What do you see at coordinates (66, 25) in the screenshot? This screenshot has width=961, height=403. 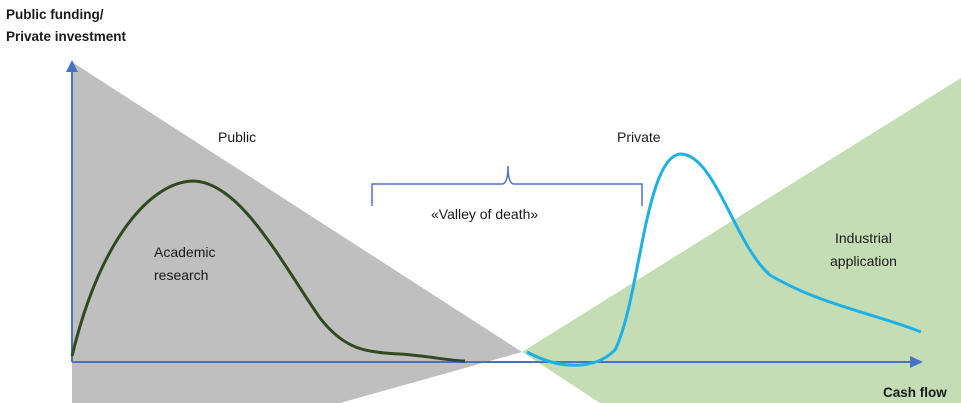 I see `y-axis-label: Public funding/ Private investment` at bounding box center [66, 25].